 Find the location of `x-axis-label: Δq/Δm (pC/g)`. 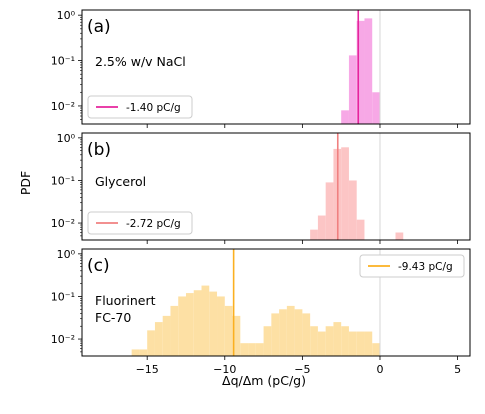

x-axis-label: Δq/Δm (pC/g) is located at coordinates (264, 380).